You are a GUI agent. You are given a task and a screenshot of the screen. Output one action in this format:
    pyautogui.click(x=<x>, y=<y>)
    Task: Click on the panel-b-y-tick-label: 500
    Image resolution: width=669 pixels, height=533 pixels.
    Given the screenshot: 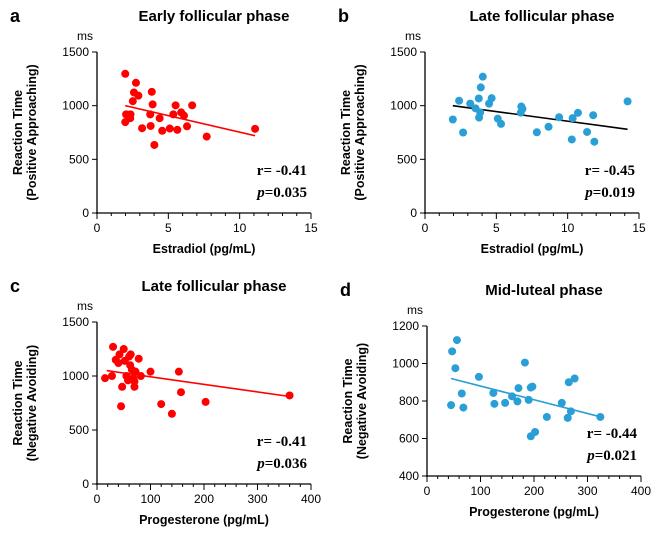 What is the action you would take?
    pyautogui.click(x=407, y=159)
    